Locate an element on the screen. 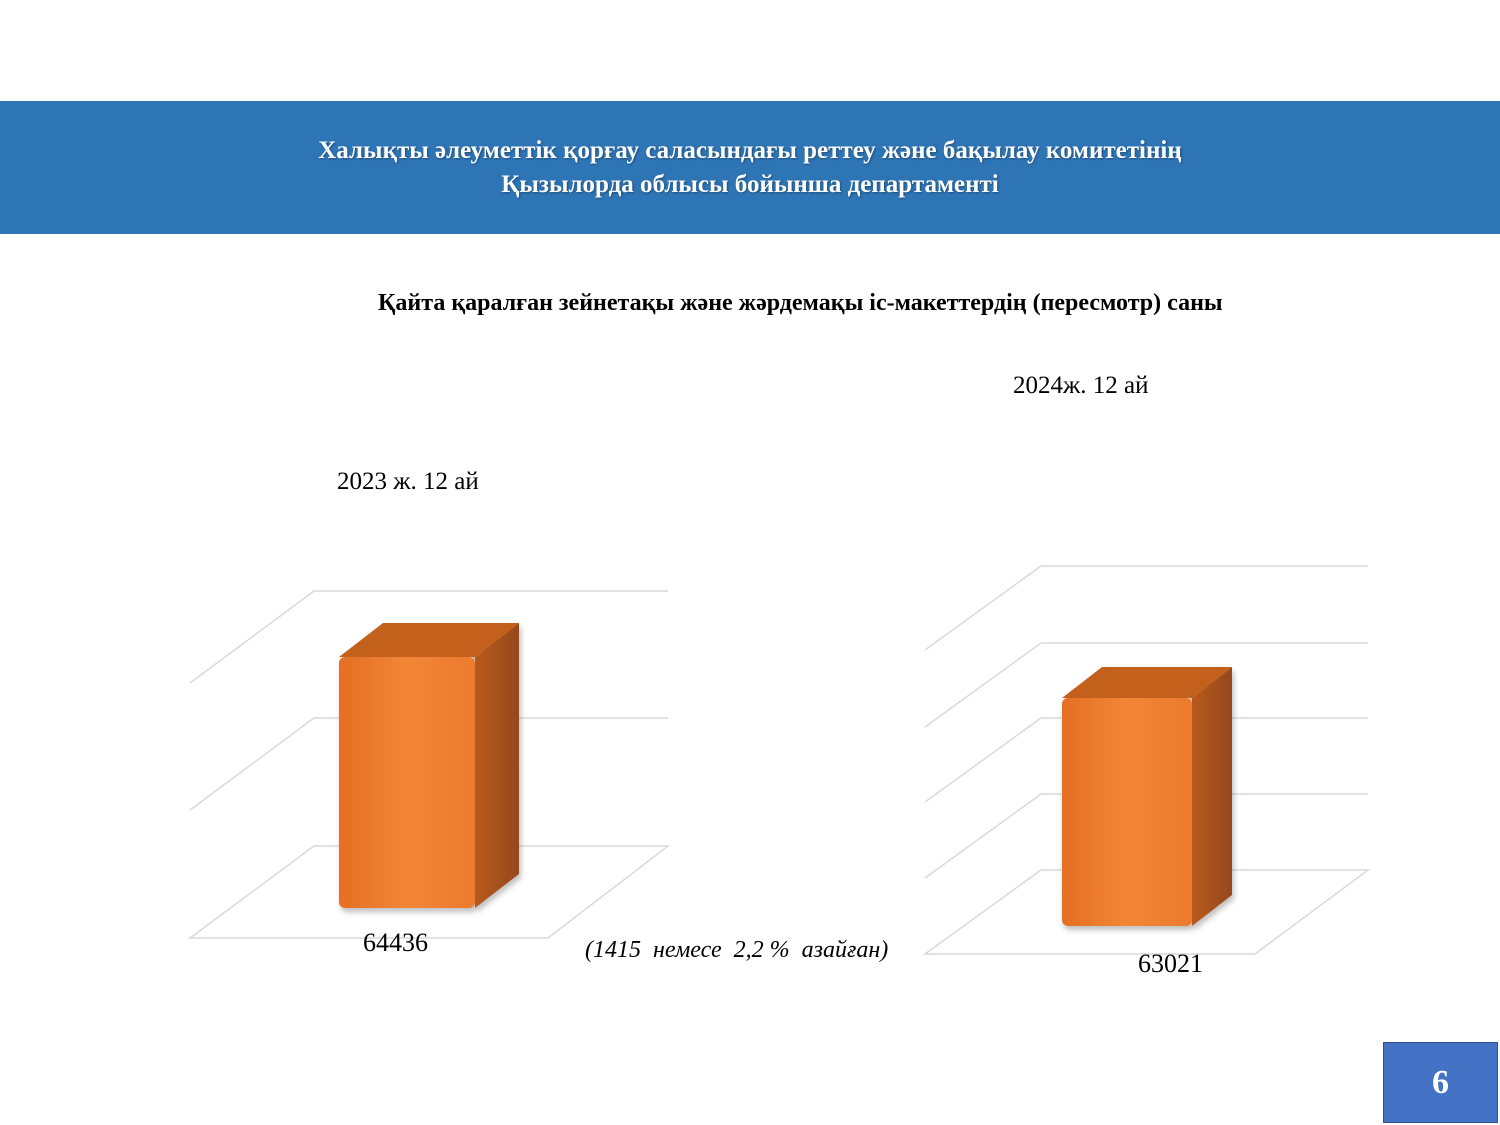 The height and width of the screenshot is (1125, 1500). page-number-badge: 6 is located at coordinates (1440, 1082).